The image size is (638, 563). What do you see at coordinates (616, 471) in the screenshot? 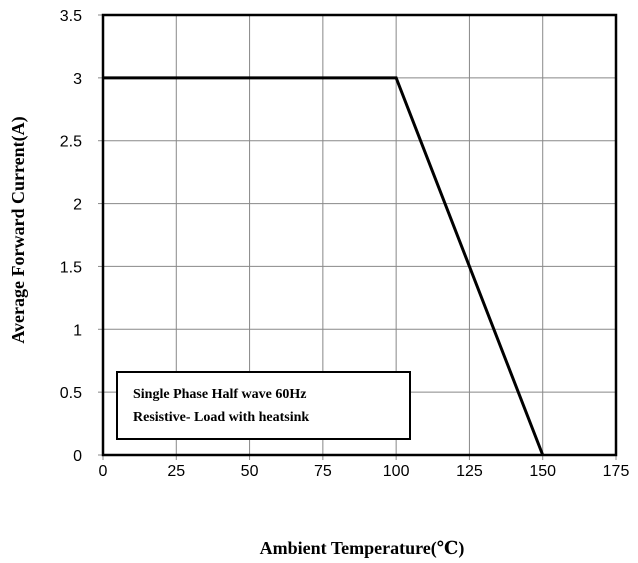
I see `x-tick-label: 175` at bounding box center [616, 471].